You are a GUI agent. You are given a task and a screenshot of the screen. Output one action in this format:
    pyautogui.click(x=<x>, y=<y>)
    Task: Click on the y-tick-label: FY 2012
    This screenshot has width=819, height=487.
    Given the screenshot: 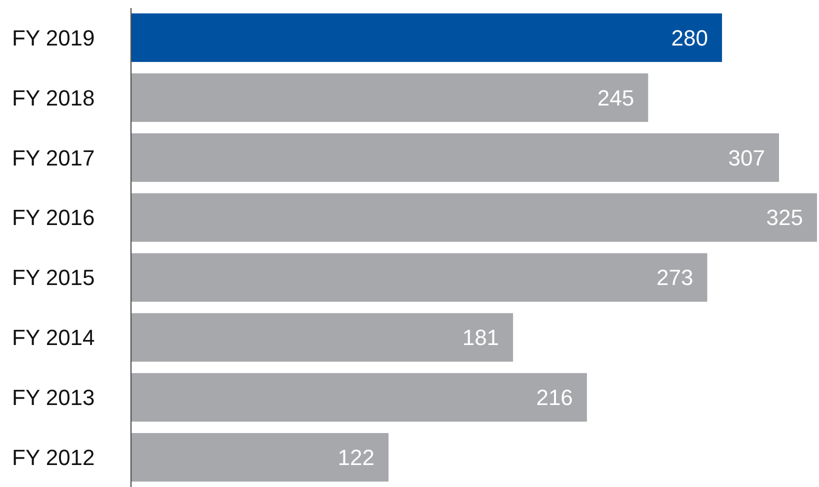 What is the action you would take?
    pyautogui.click(x=53, y=457)
    